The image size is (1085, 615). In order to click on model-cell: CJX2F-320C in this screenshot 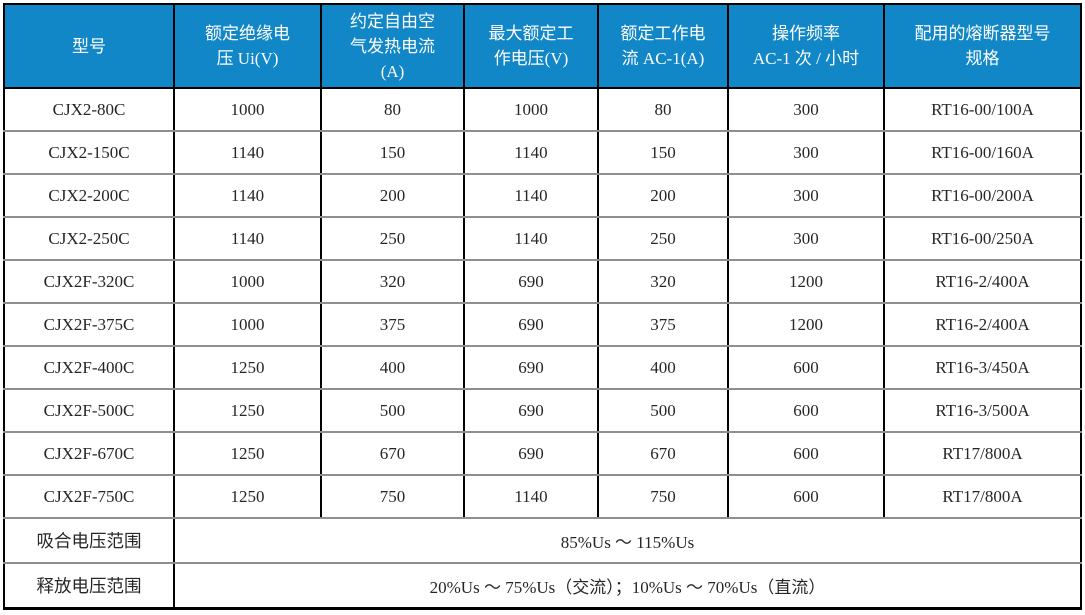, I will do `click(89, 281)`.